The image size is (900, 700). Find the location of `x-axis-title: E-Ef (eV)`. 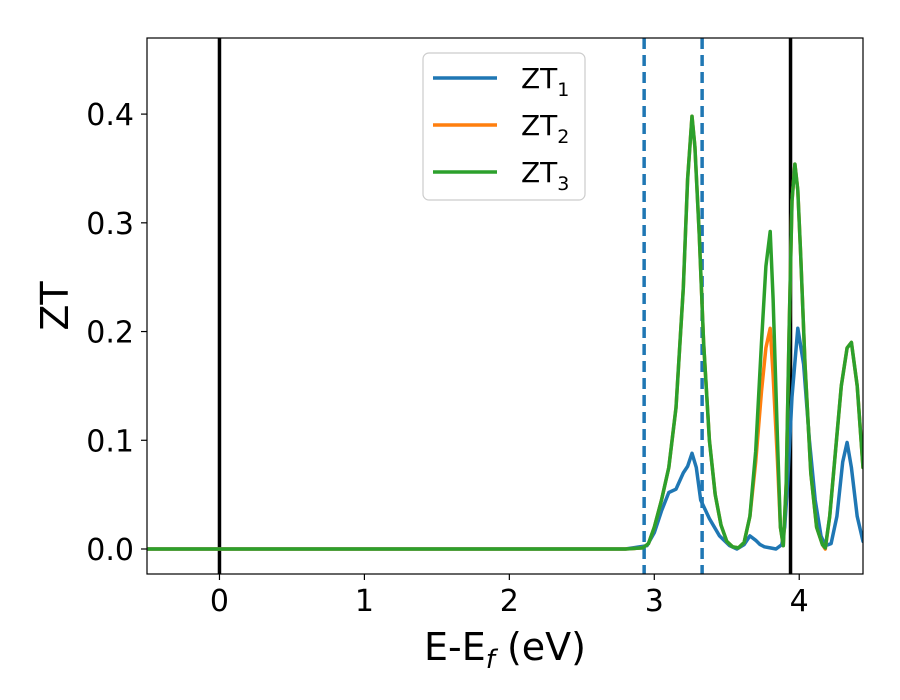

x-axis-title: E-Ef (eV) is located at coordinates (505, 650).